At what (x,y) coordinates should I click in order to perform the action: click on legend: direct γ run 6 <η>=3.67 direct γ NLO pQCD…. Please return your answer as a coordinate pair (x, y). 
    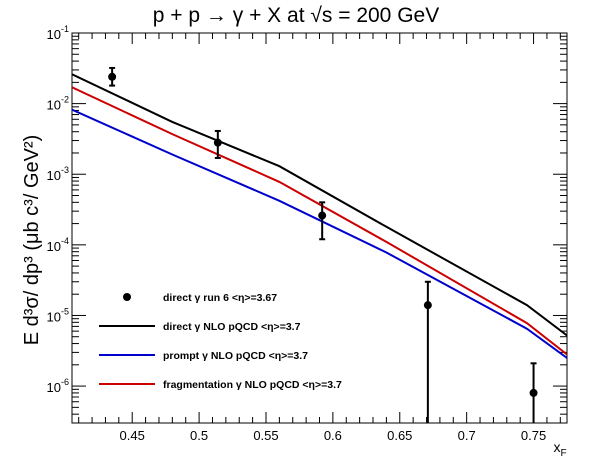
    Looking at the image, I should click on (220, 341).